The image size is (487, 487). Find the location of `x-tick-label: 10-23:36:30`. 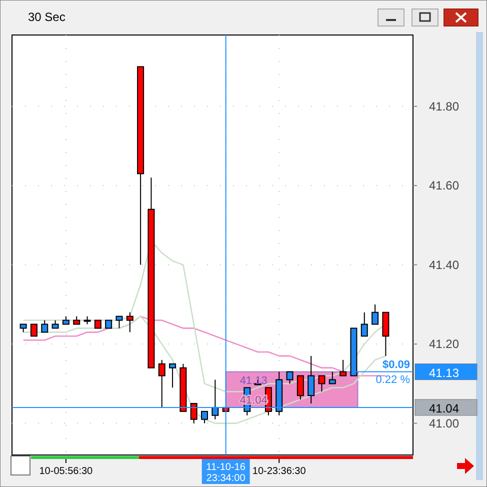

x-tick-label: 10-23:36:30 is located at coordinates (279, 471).